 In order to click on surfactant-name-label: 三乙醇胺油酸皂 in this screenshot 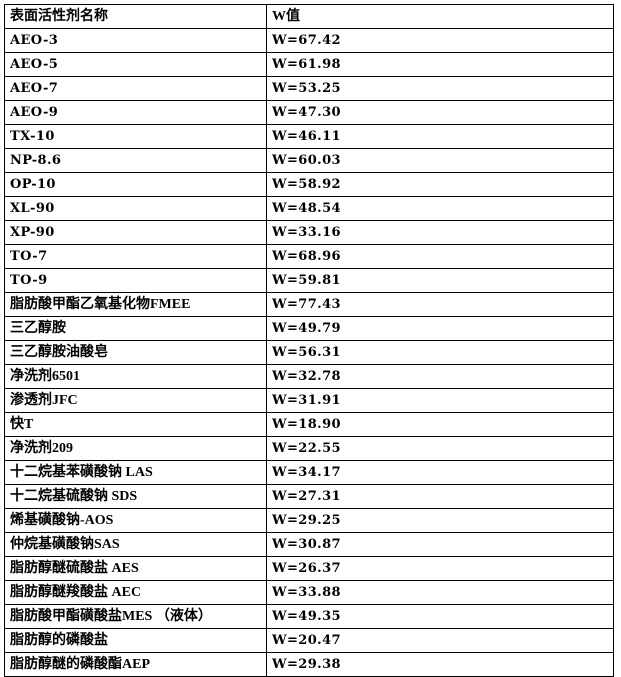, I will do `click(59, 352)`.